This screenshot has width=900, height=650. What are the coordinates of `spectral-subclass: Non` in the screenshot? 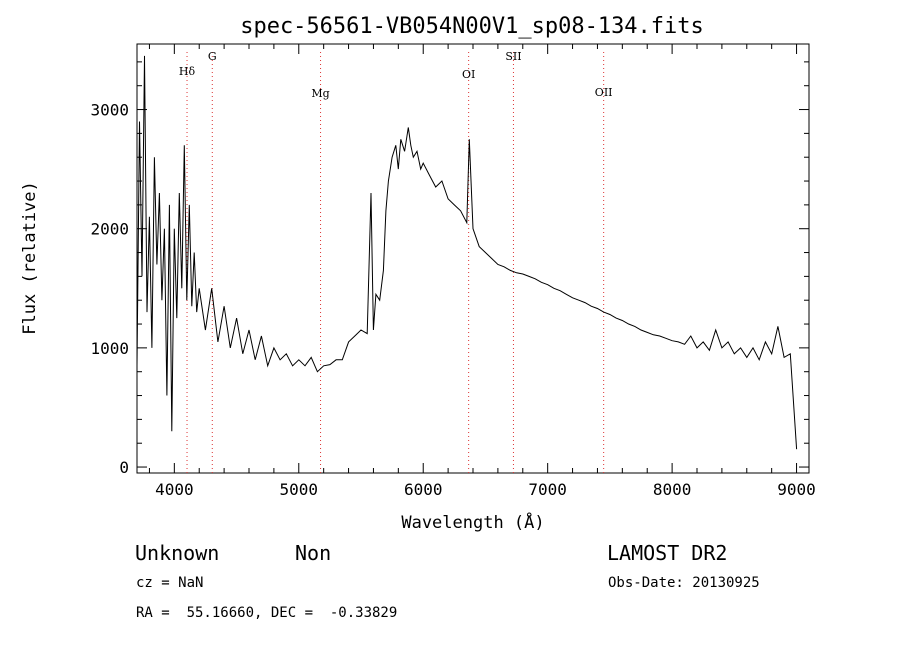 It's located at (313, 553).